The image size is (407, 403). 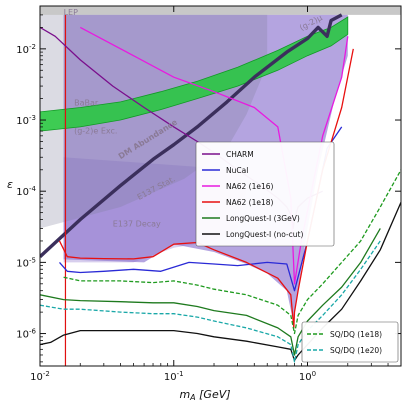 What do you see at coordinates (263, 218) in the screenshot?
I see `legend-entry-label: LongQuest-I (3GeV)` at bounding box center [263, 218].